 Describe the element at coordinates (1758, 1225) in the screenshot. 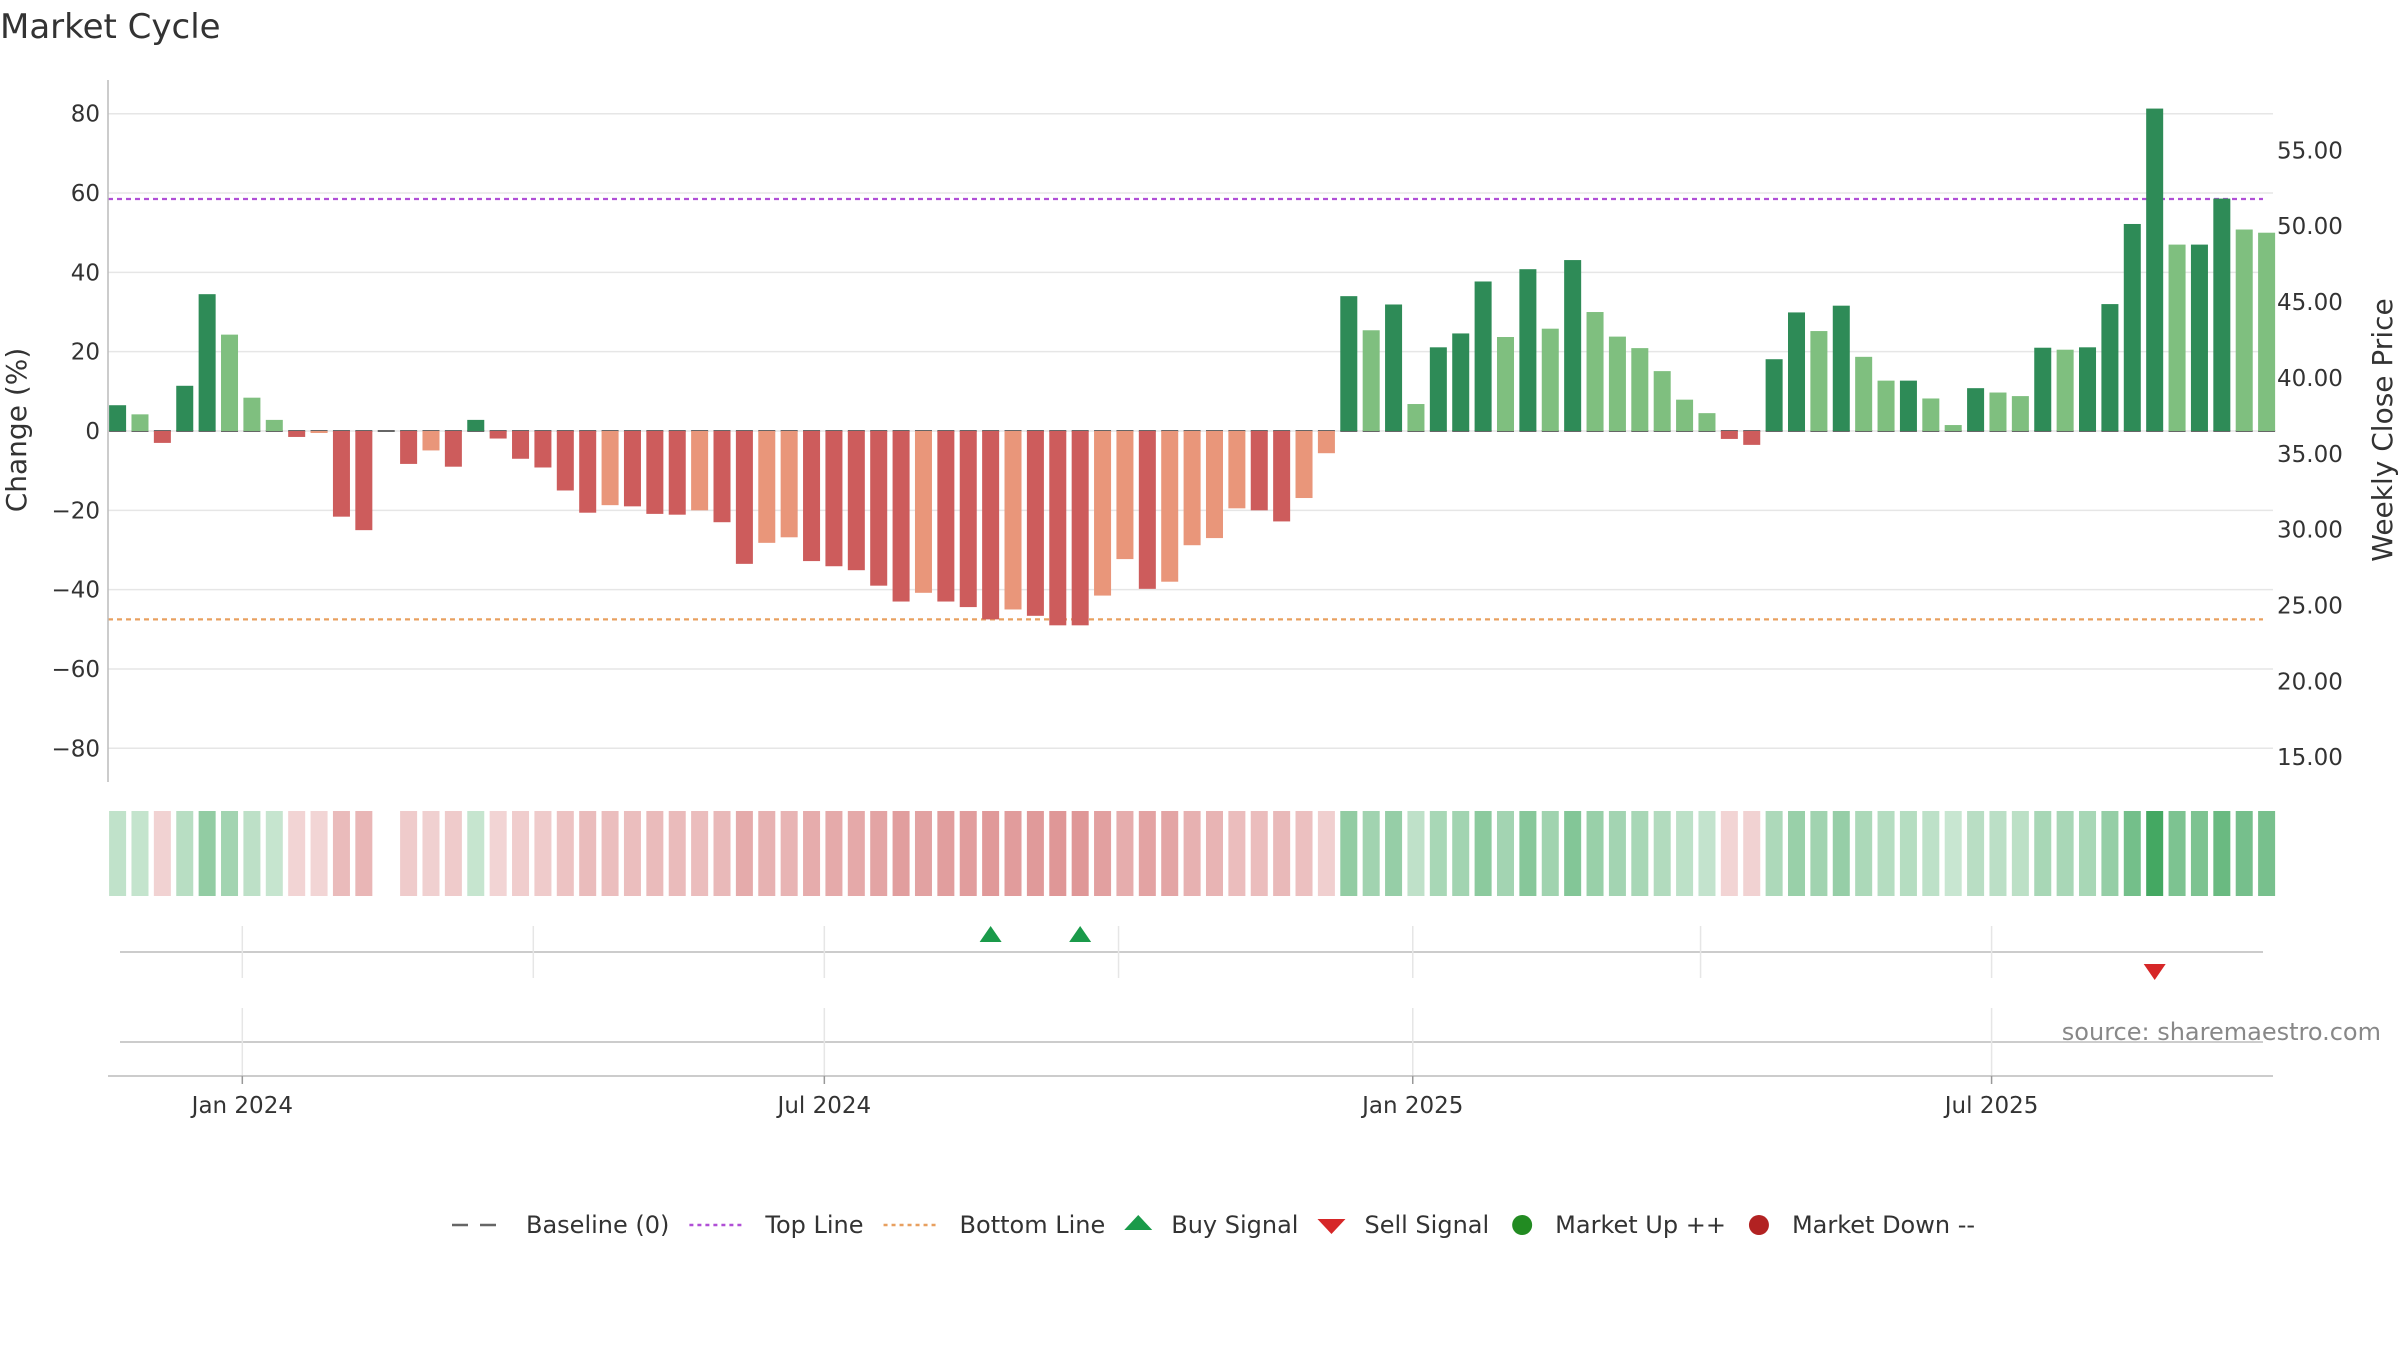

I see `legend-swatch` at that location.